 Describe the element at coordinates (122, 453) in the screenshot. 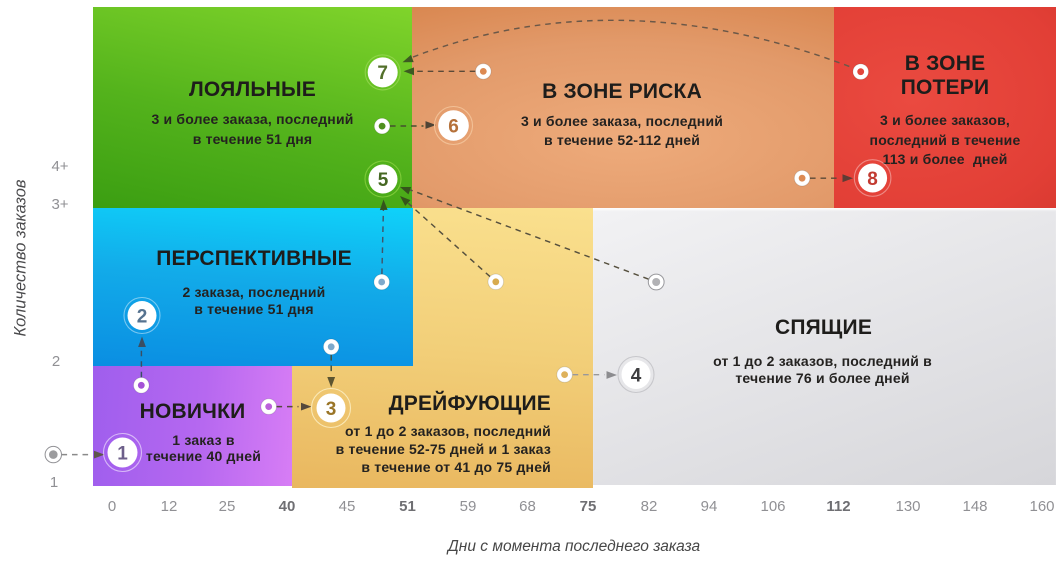

I see `svg-text: 1` at that location.